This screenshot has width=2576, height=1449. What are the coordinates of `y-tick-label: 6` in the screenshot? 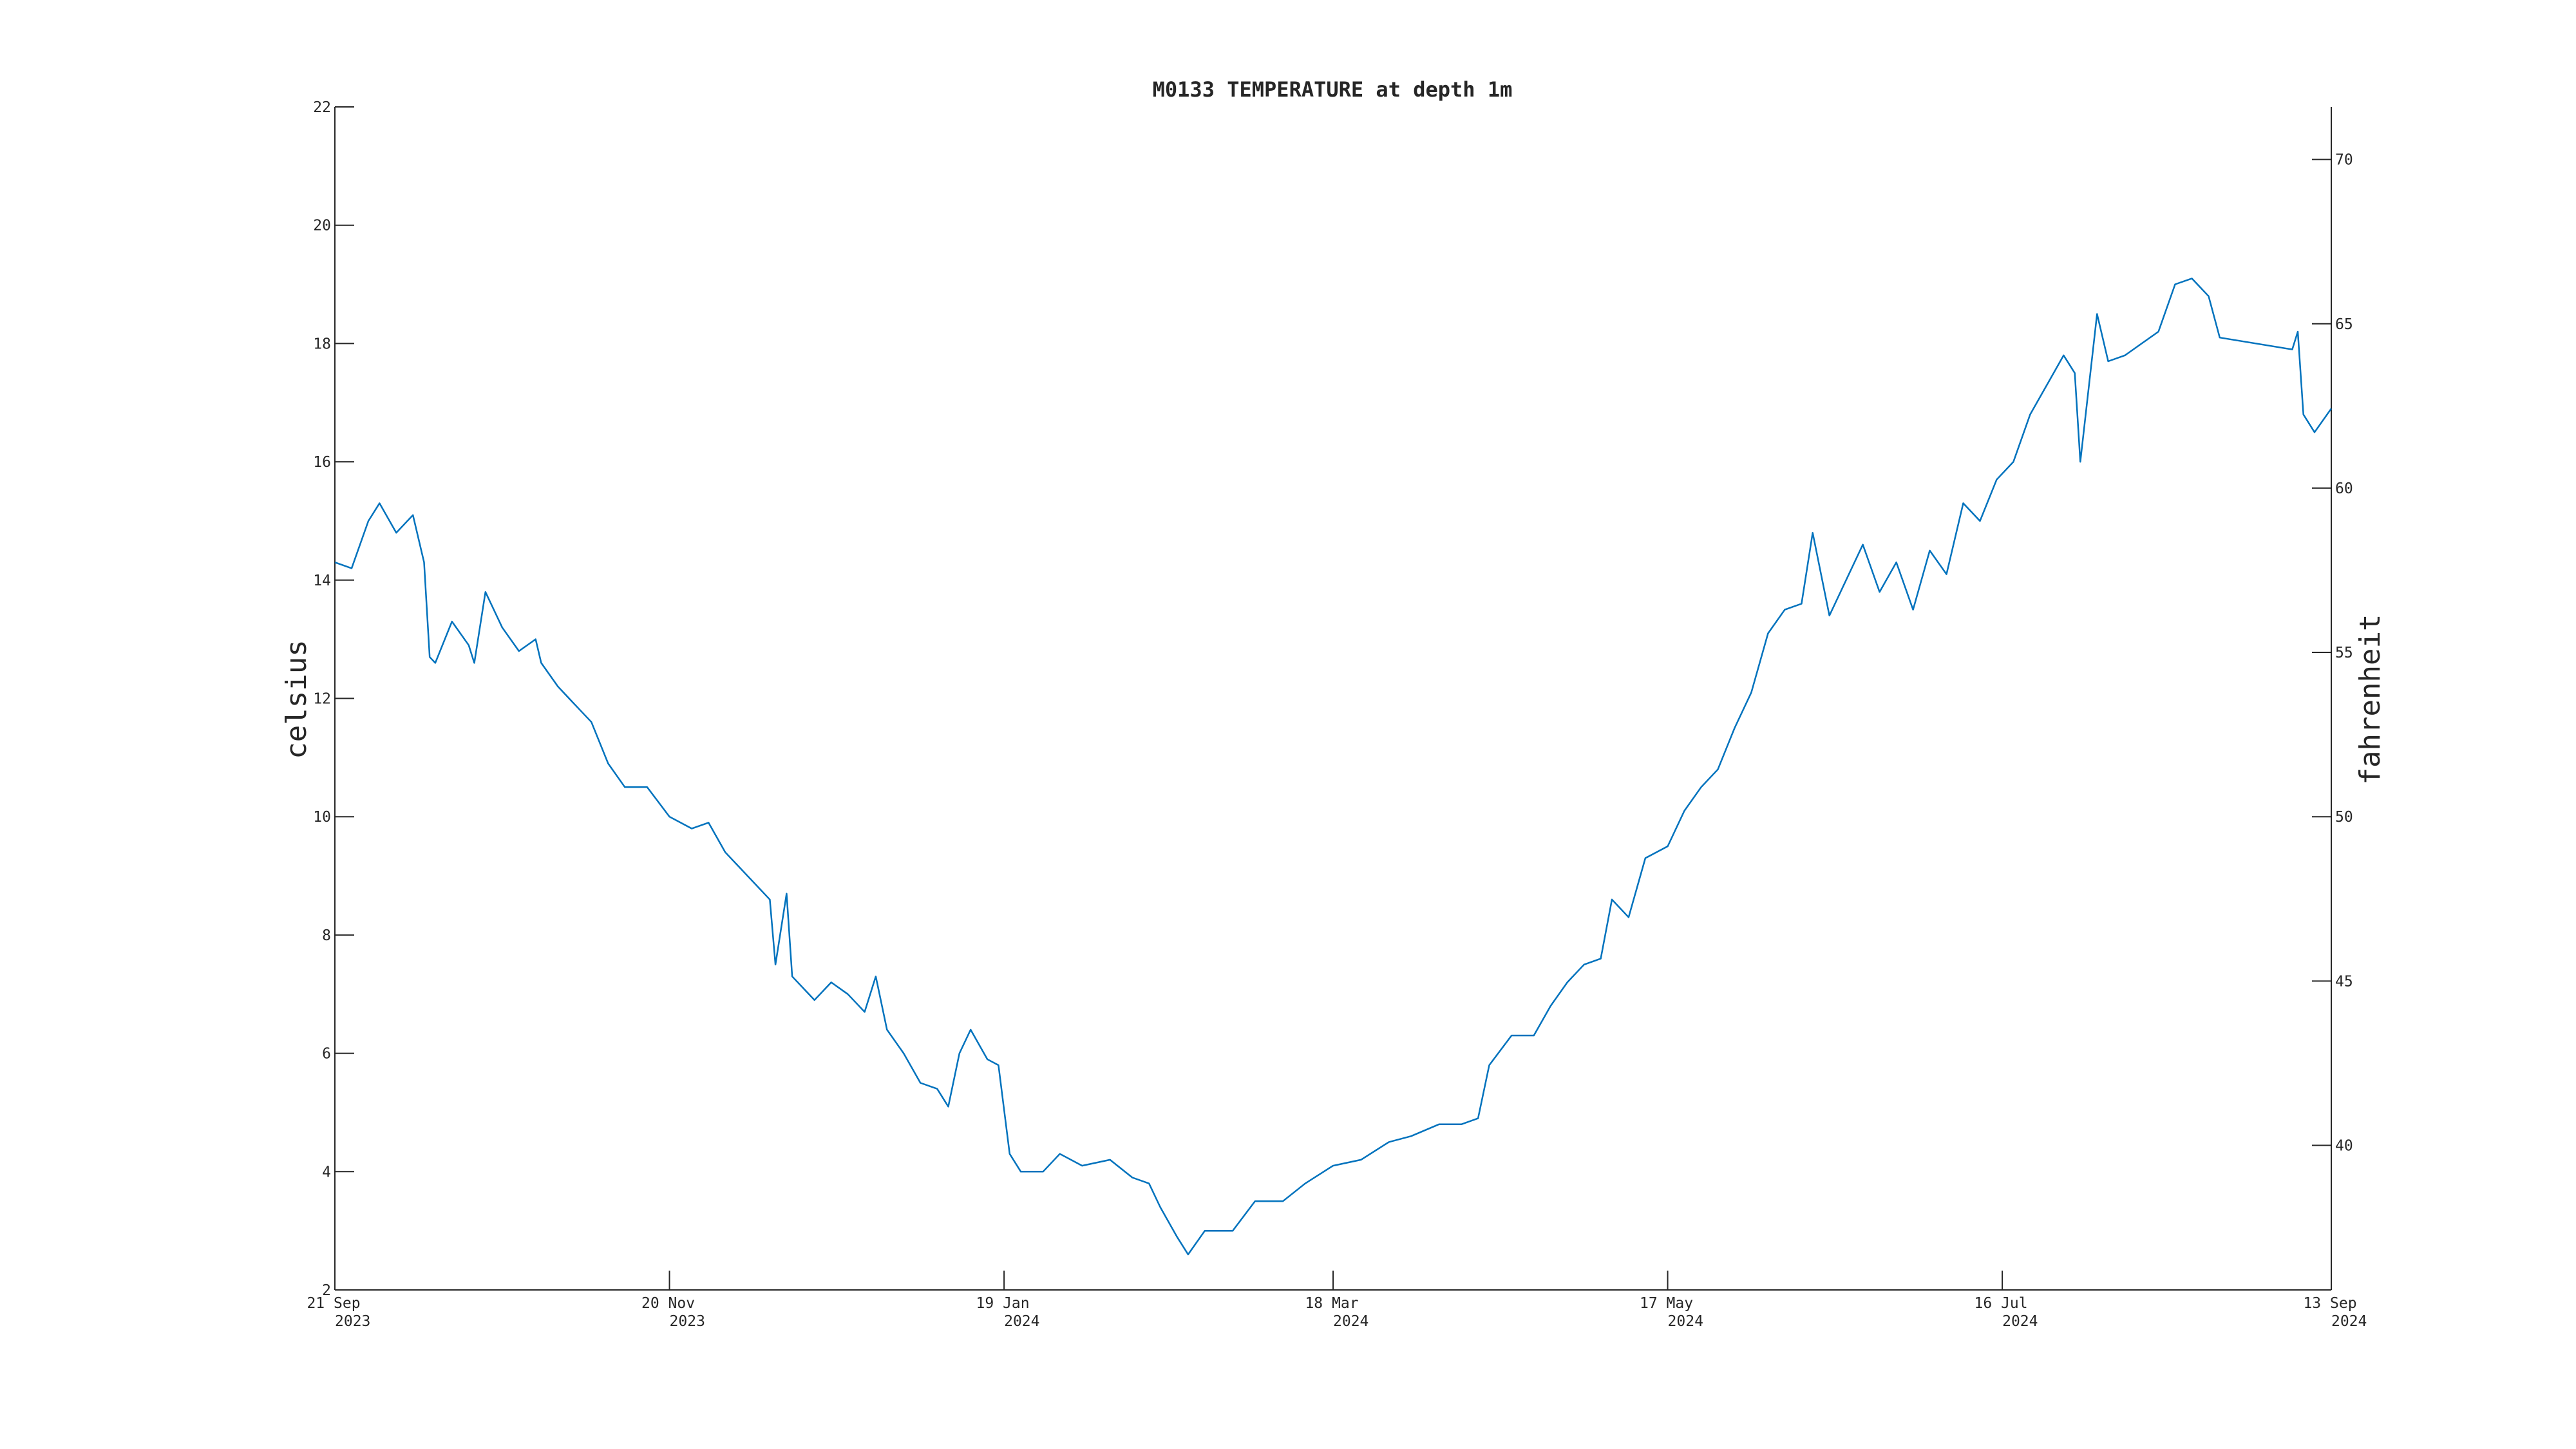 It's located at (326, 1054).